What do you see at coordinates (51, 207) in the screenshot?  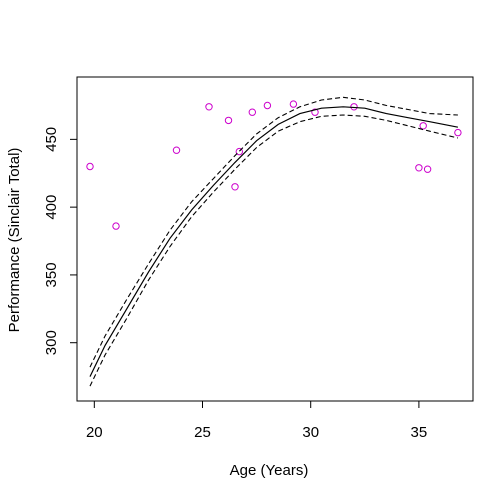 I see `y-tick-label: 400` at bounding box center [51, 207].